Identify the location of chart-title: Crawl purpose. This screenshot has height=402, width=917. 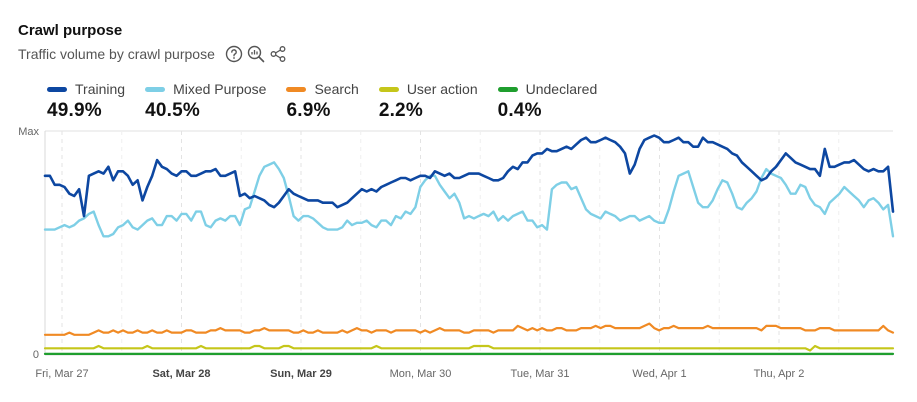
(70, 30).